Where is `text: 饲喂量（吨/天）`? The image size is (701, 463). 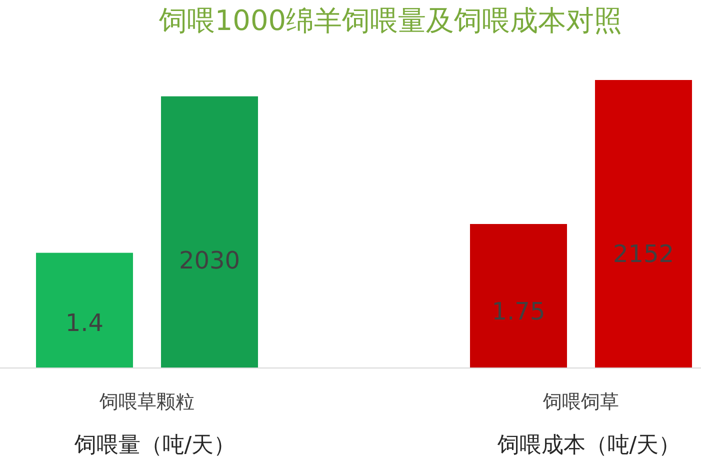
text: 饲喂量（吨/天） is located at coordinates (154, 445).